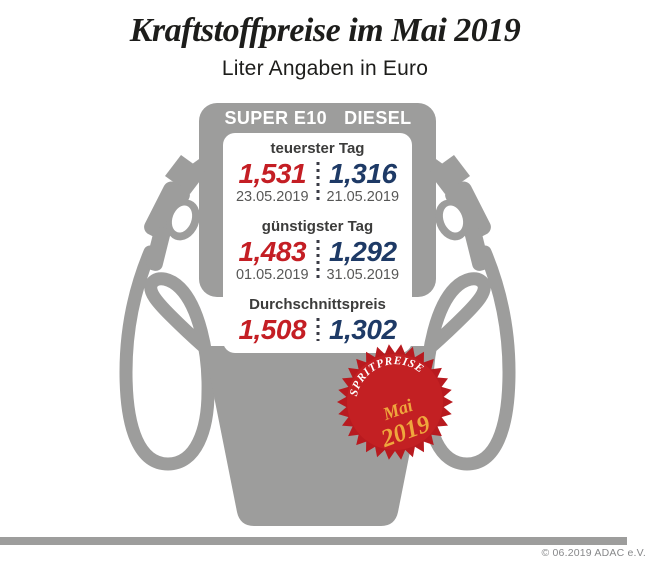  I want to click on price-super-e10: 1,483, so click(272, 251).